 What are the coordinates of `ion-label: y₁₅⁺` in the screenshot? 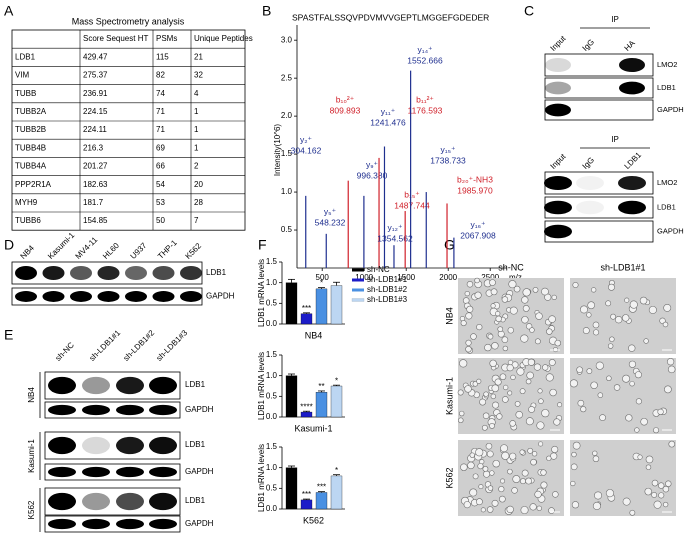 It's located at (448, 149).